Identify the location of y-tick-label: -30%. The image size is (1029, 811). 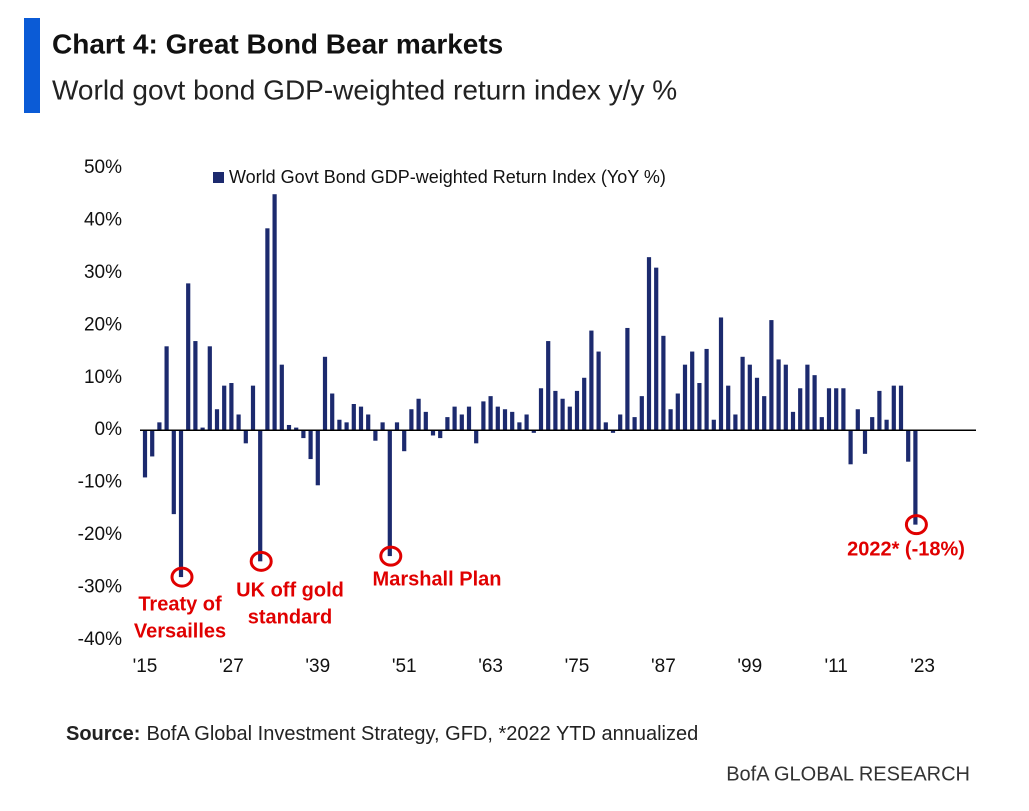
(100, 587).